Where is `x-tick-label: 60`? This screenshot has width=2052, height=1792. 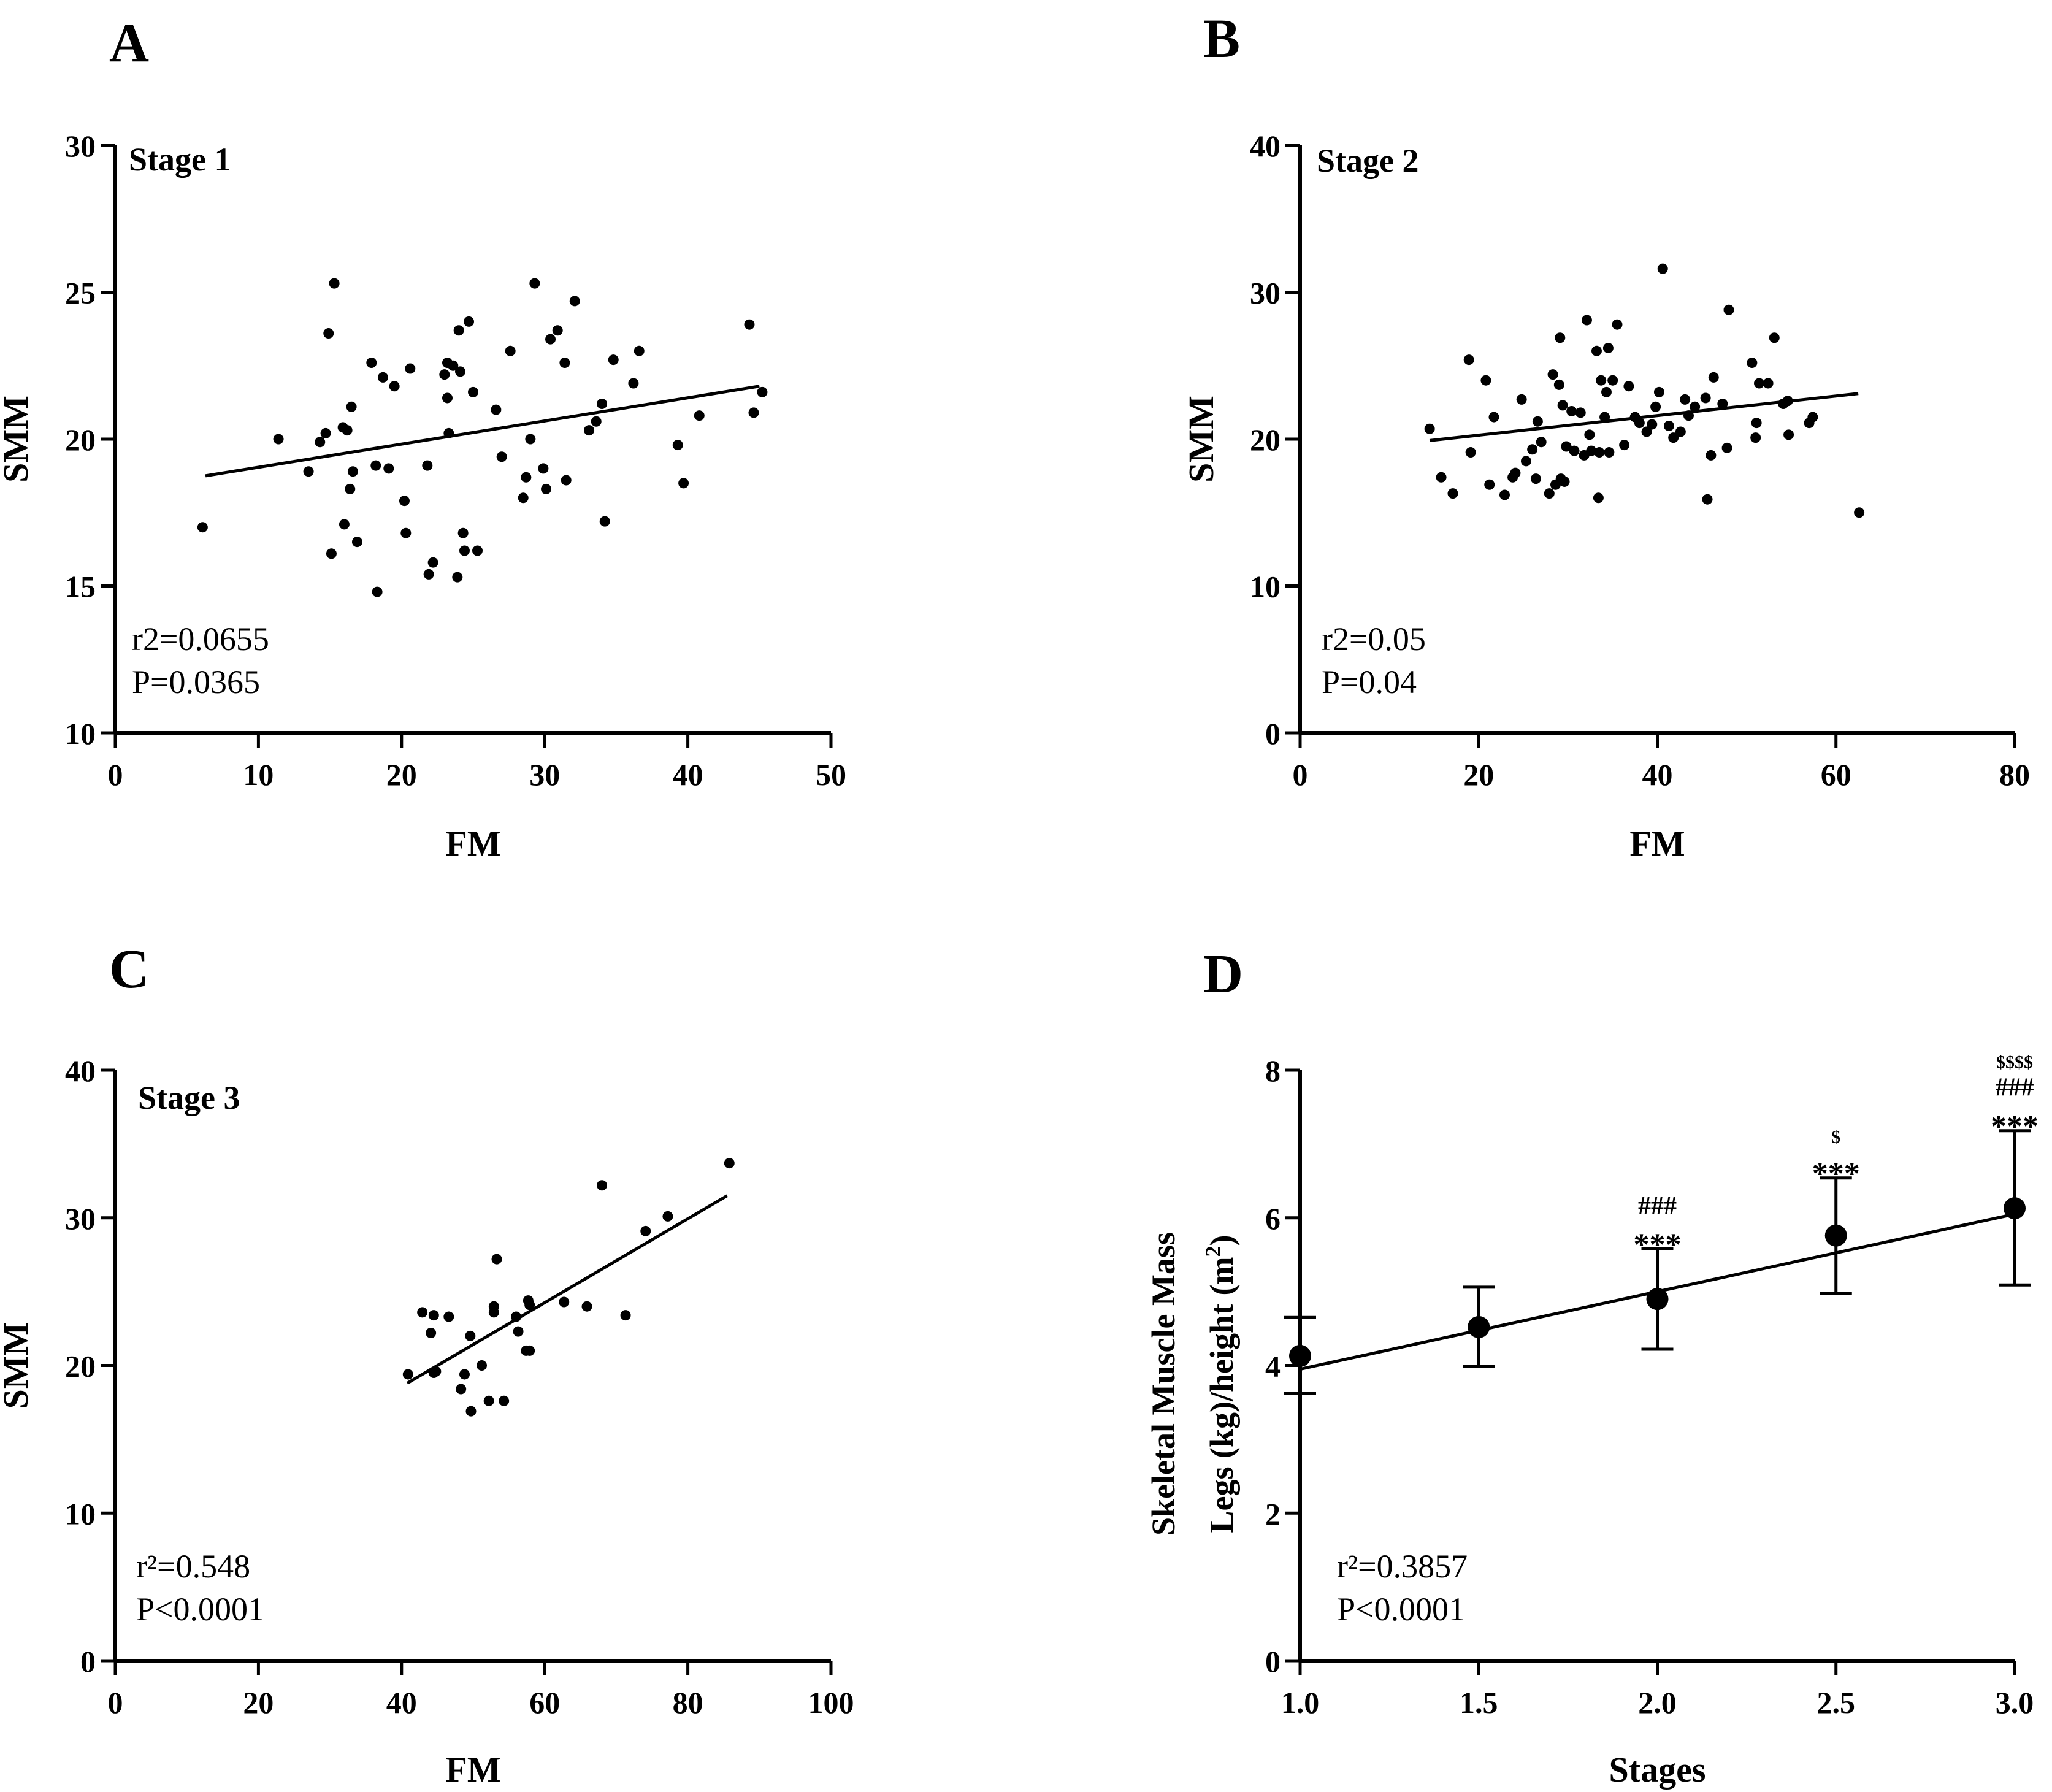 x-tick-label: 60 is located at coordinates (544, 1702).